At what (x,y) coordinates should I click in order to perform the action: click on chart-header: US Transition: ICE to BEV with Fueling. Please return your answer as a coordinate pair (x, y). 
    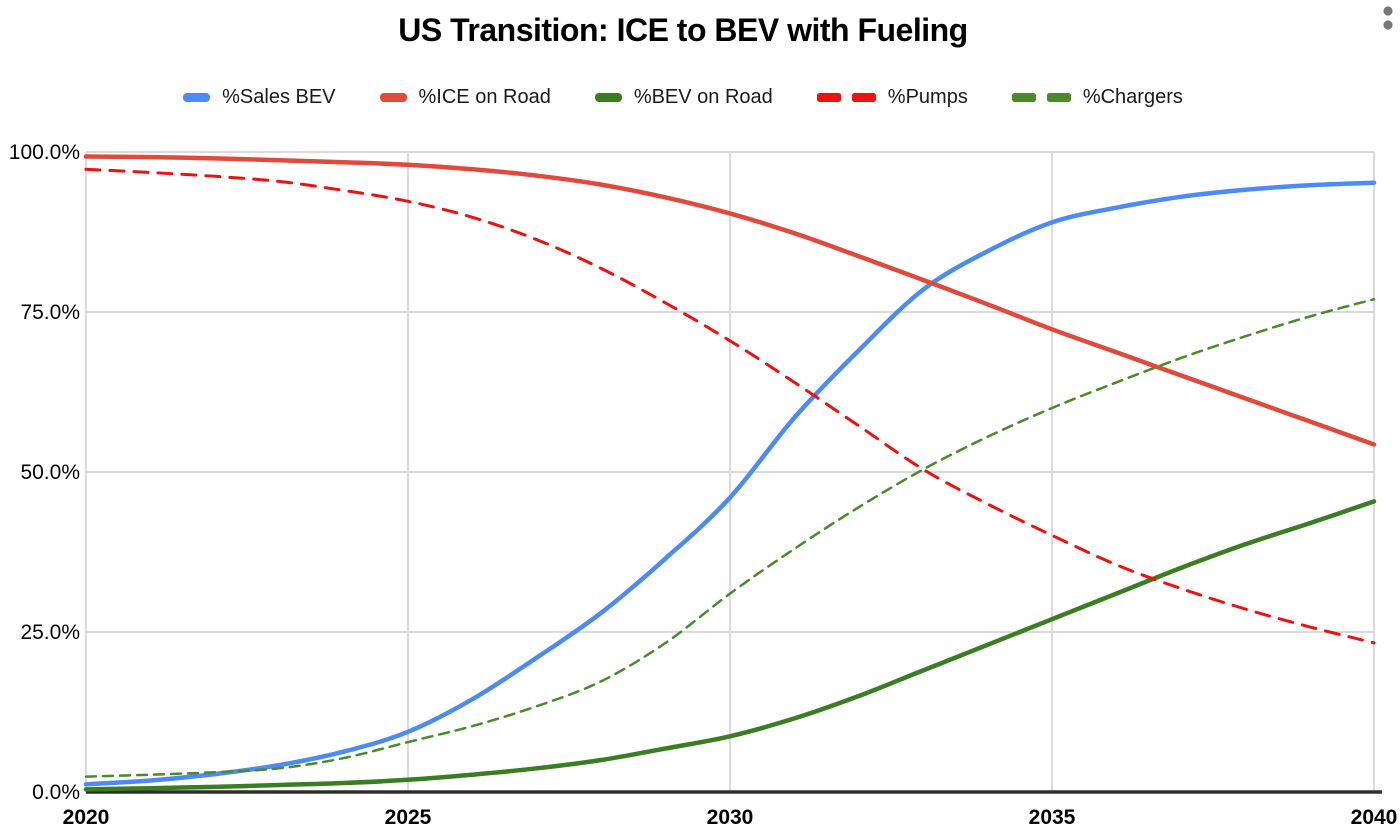
    Looking at the image, I should click on (683, 30).